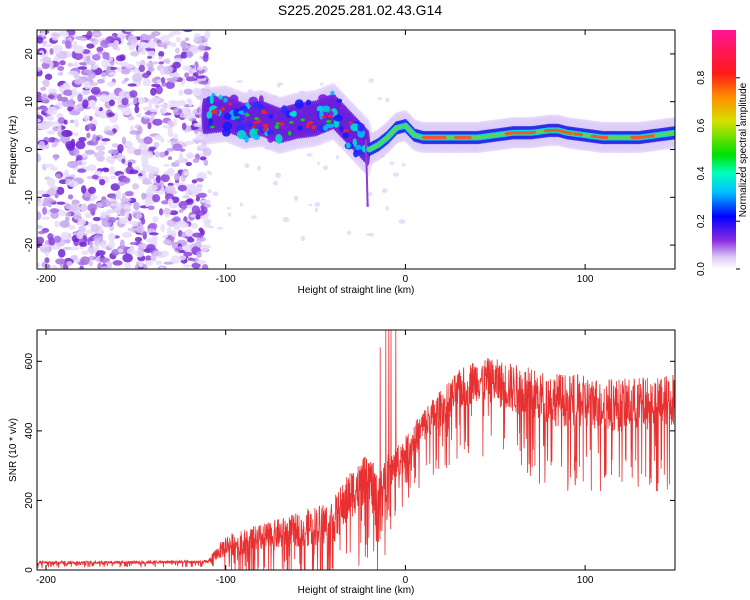 The height and width of the screenshot is (600, 750). Describe the element at coordinates (29, 570) in the screenshot. I see `snr-y-tick-label: 0` at that location.